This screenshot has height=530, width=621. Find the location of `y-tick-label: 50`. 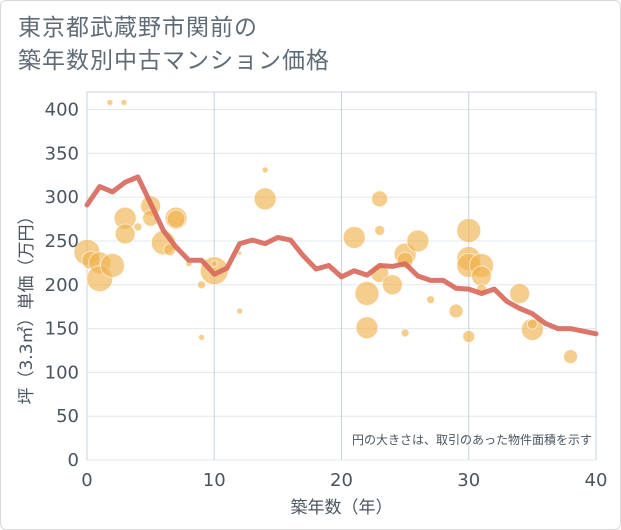

y-tick-label: 50 is located at coordinates (67, 416).